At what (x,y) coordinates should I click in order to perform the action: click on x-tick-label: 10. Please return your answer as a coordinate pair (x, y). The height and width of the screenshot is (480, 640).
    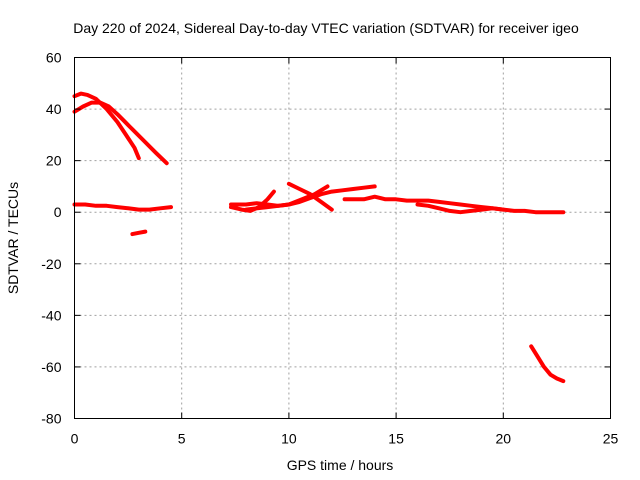
    Looking at the image, I should click on (289, 439).